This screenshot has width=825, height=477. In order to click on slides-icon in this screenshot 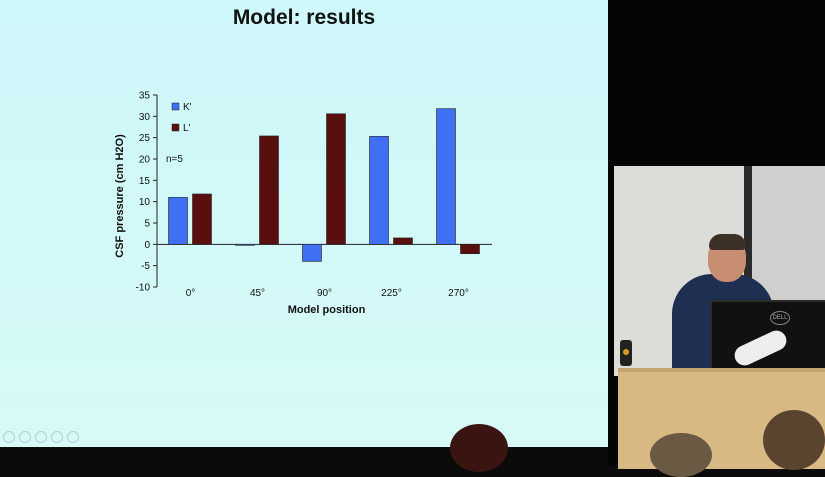, I will do `click(41, 437)`.